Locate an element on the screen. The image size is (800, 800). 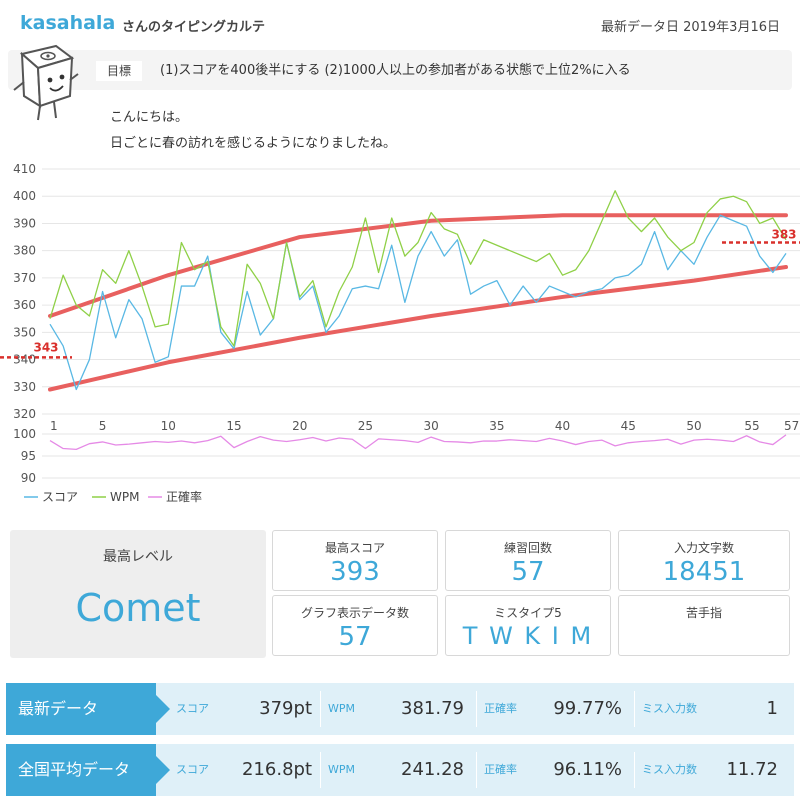
miss-top5-value: T W K I M is located at coordinates (528, 636).